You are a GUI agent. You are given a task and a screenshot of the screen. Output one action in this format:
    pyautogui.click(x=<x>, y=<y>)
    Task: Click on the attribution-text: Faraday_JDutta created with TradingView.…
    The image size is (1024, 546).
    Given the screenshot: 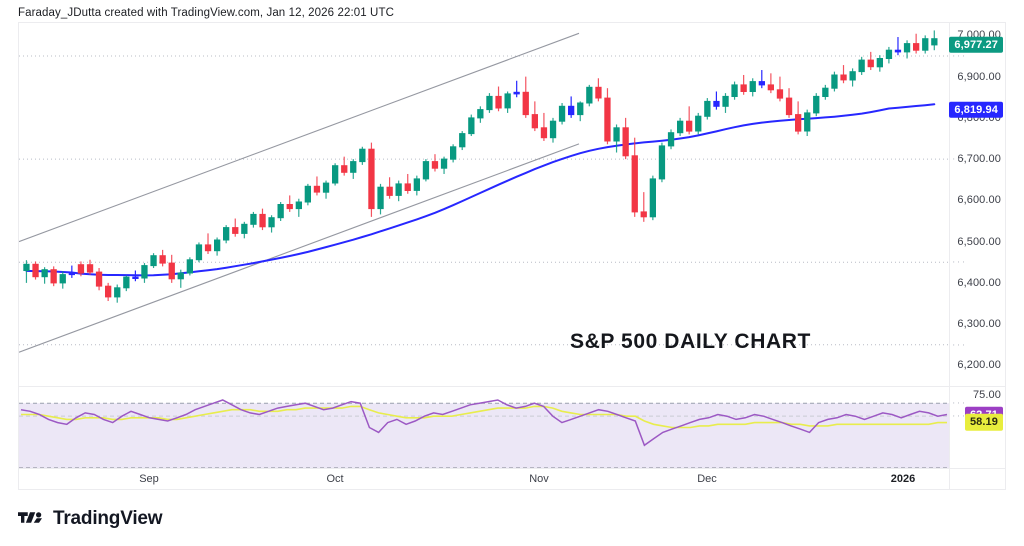 What is the action you would take?
    pyautogui.click(x=206, y=13)
    